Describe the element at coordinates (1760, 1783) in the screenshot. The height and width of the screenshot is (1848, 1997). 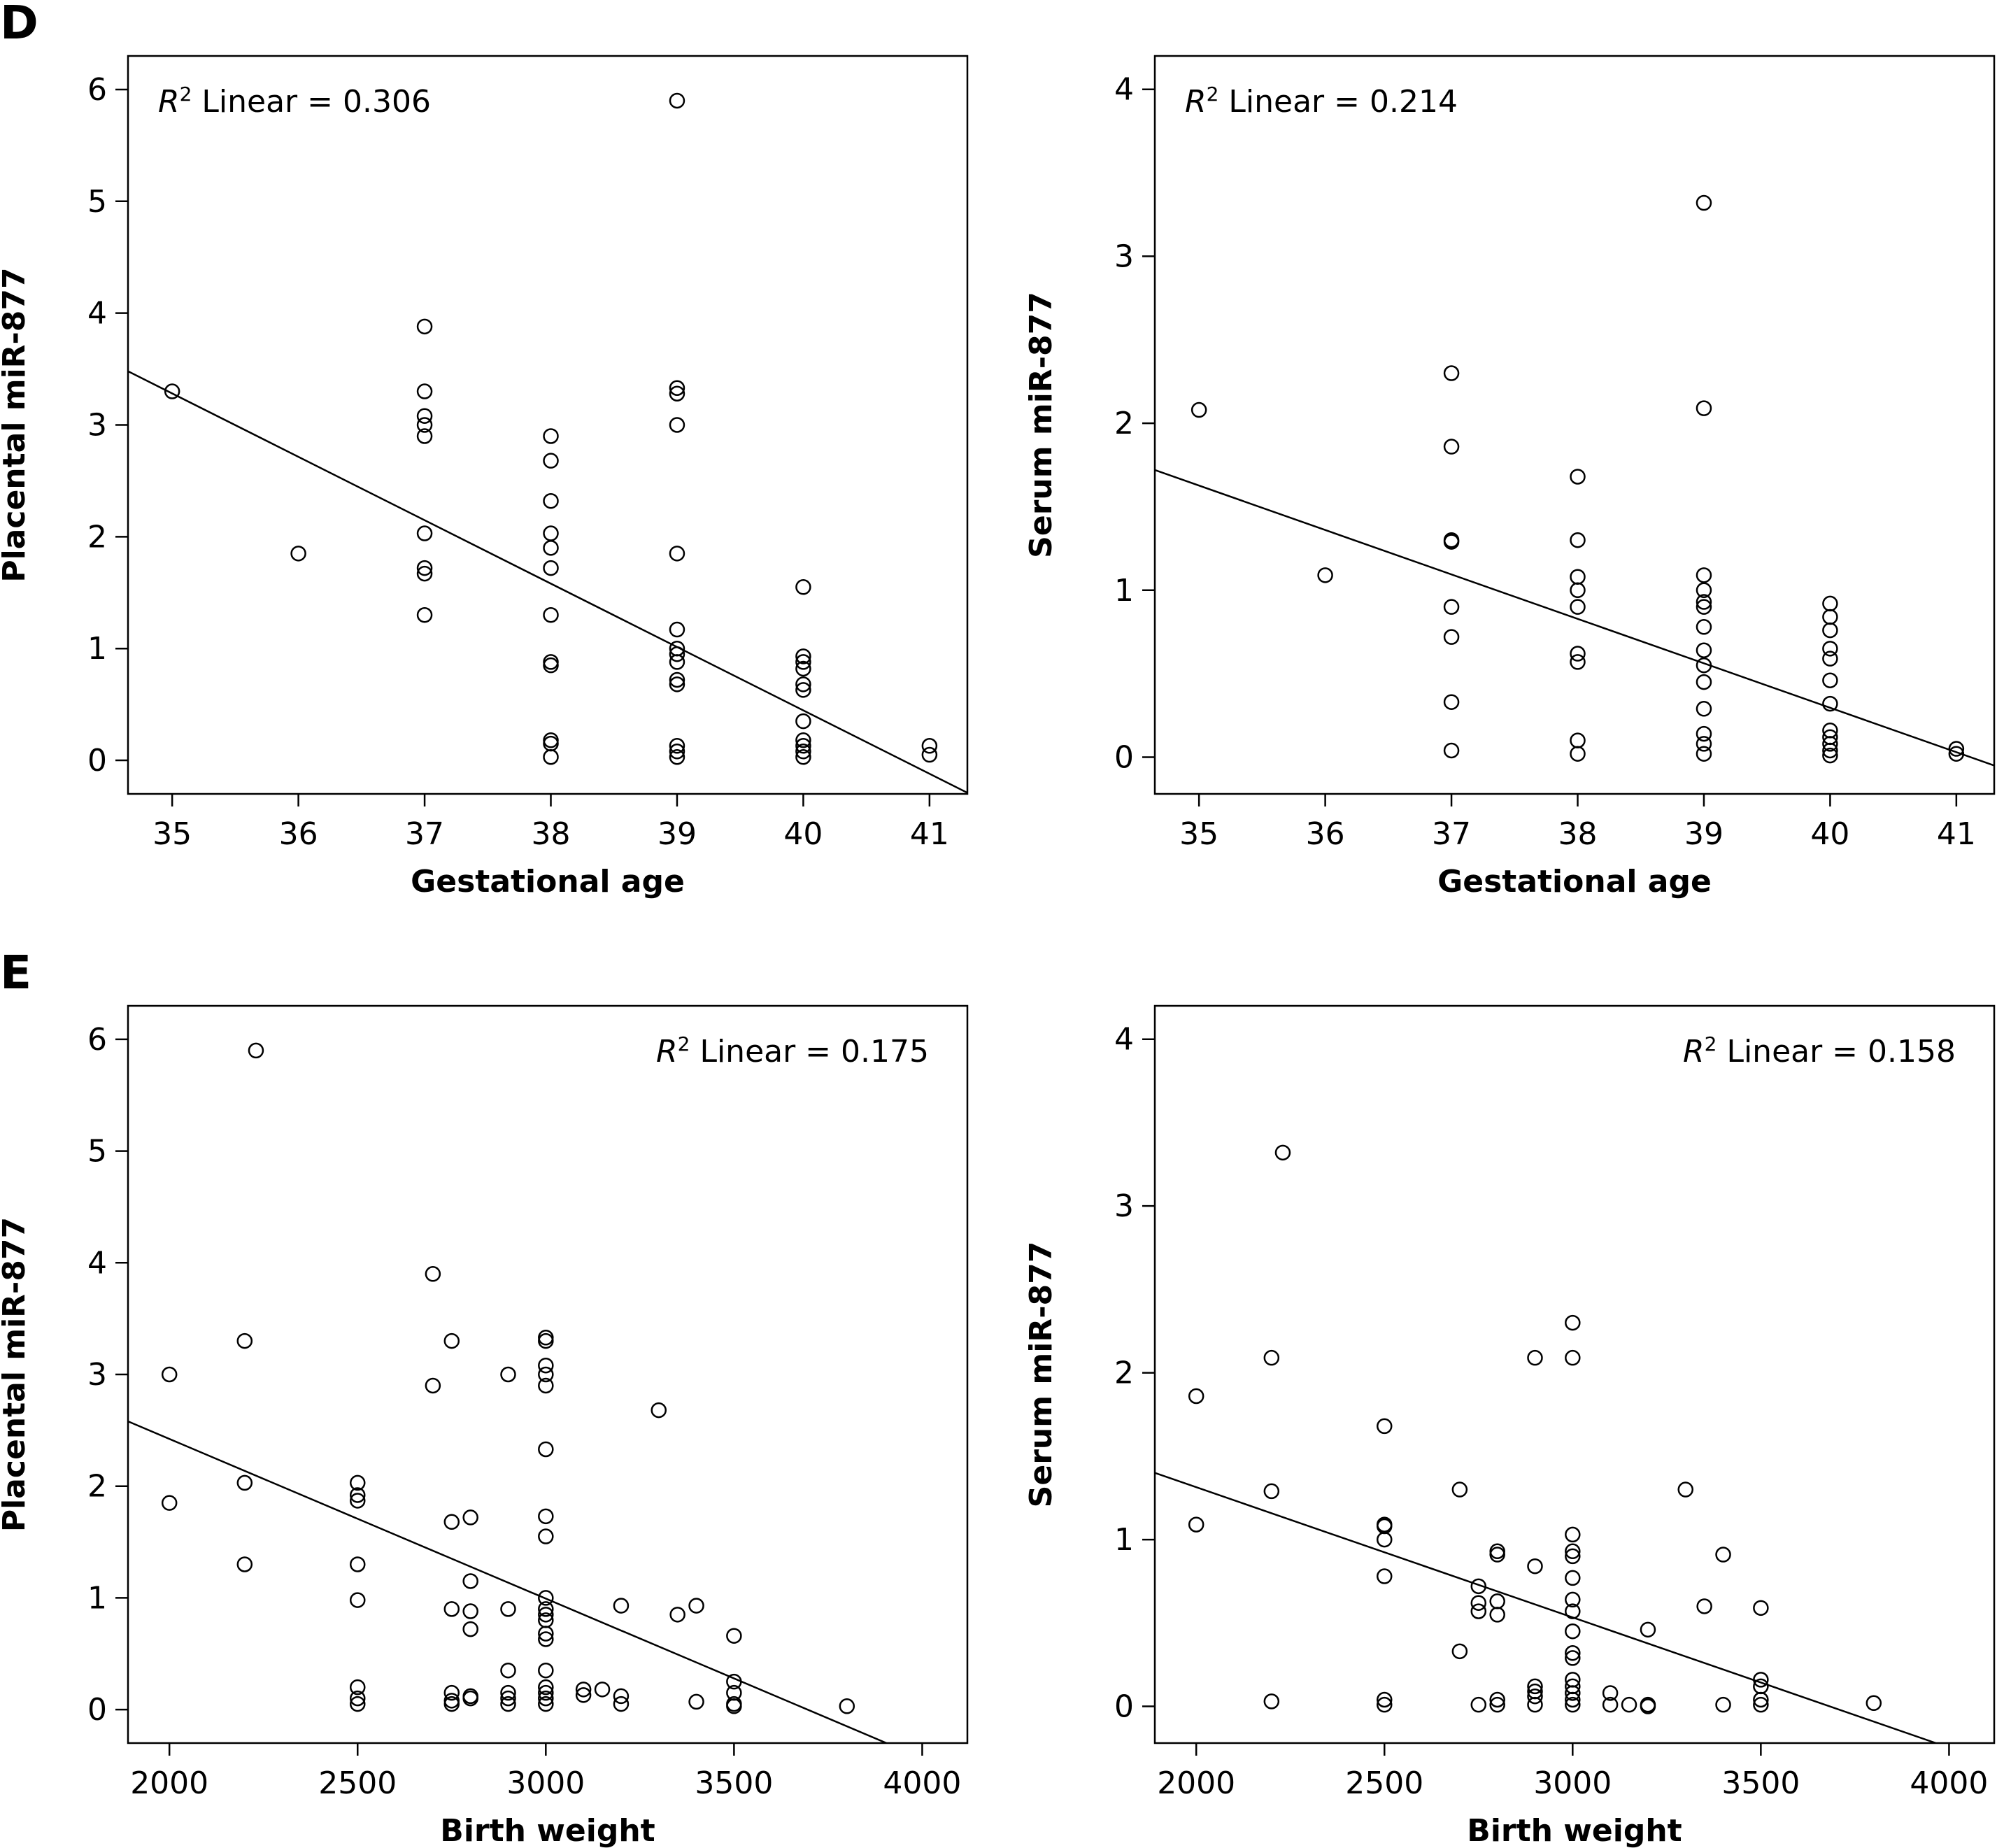
I see `x-tick-label: 3500` at that location.